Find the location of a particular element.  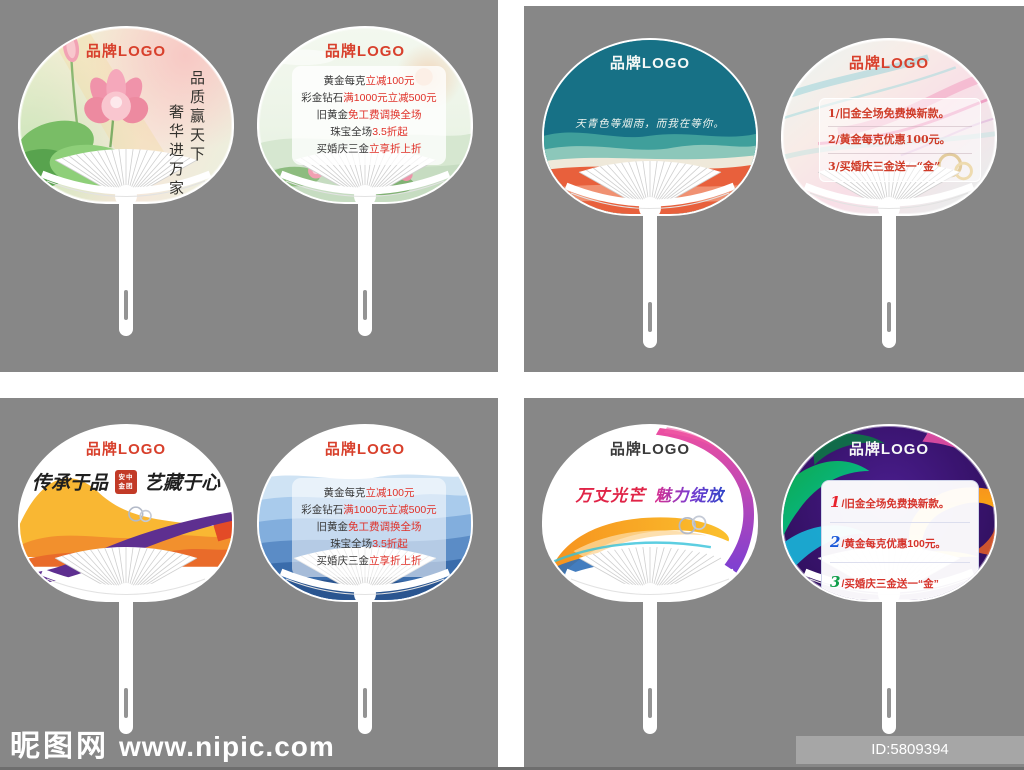

headline-gradient: 魅力绽放 is located at coordinates (689, 495).